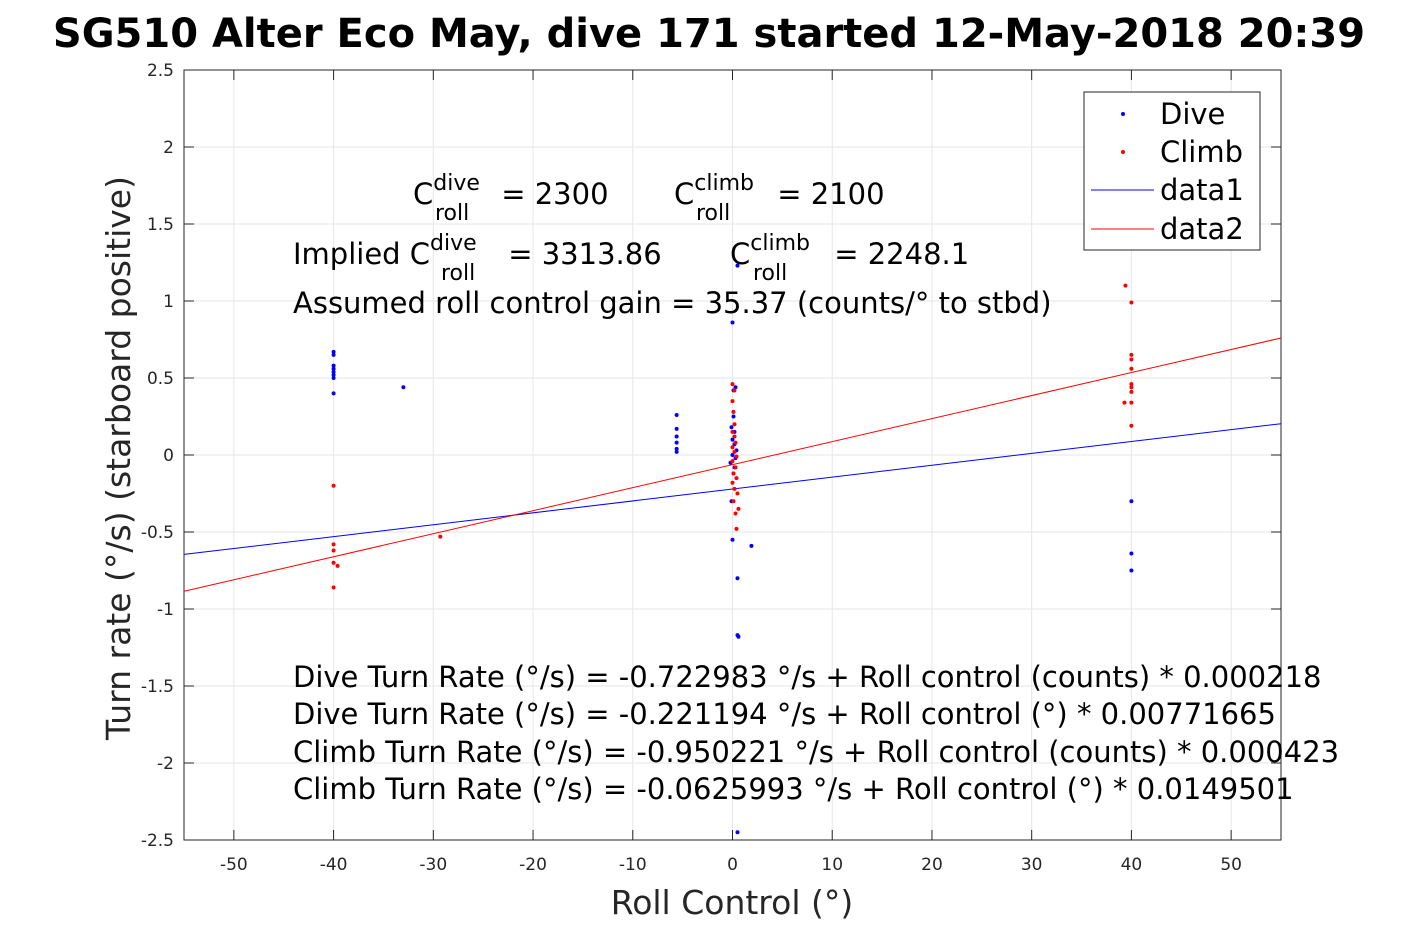  I want to click on legend-marker-climb, so click(1123, 152).